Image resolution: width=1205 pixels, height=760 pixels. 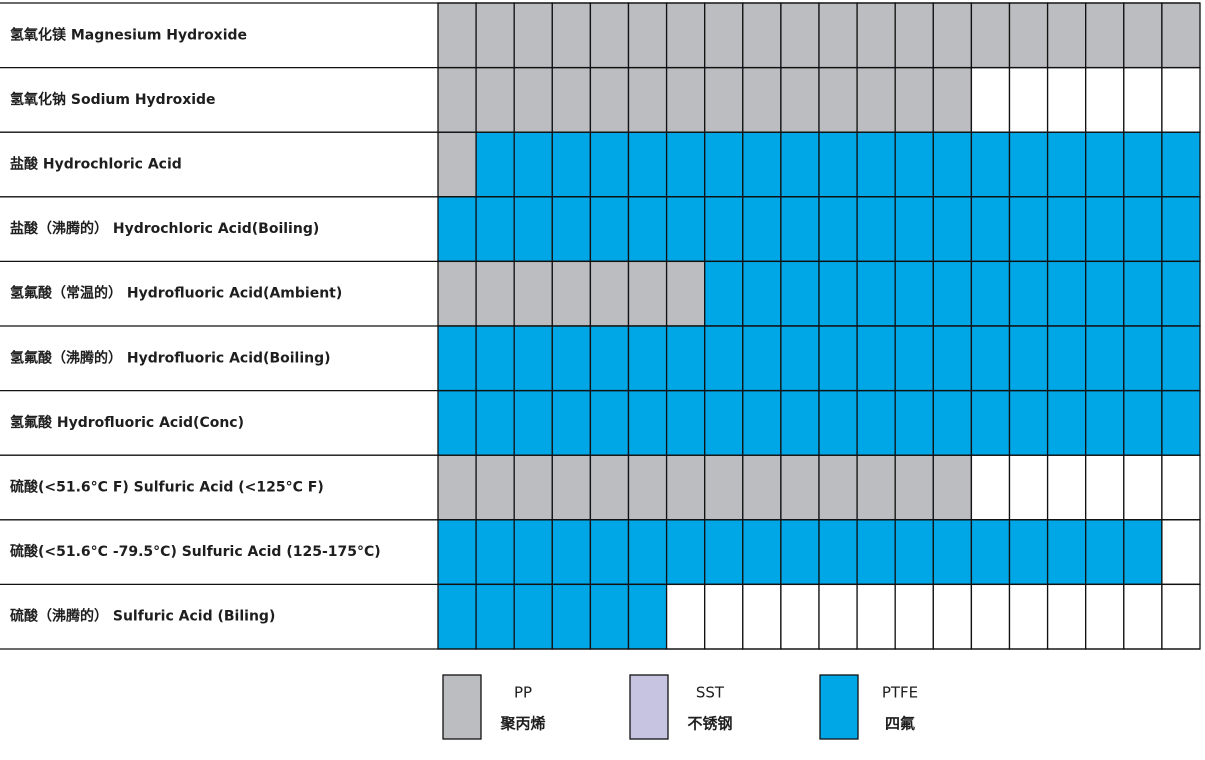 What do you see at coordinates (710, 693) in the screenshot?
I see `legend-name: SST` at bounding box center [710, 693].